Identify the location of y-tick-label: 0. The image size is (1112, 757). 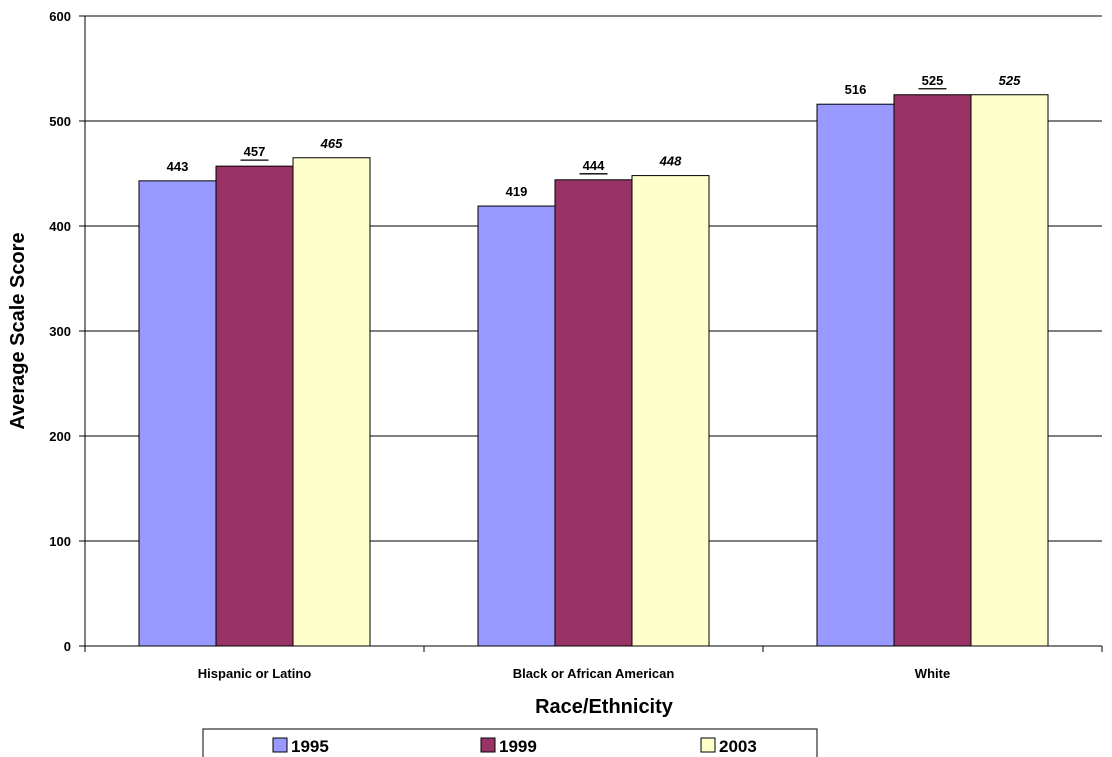
(67, 646).